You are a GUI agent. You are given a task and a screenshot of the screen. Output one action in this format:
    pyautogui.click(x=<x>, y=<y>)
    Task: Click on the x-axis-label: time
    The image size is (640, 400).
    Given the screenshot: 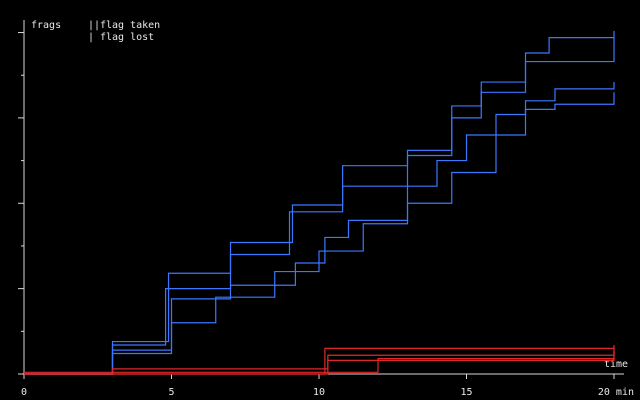 What is the action you would take?
    pyautogui.click(x=616, y=364)
    